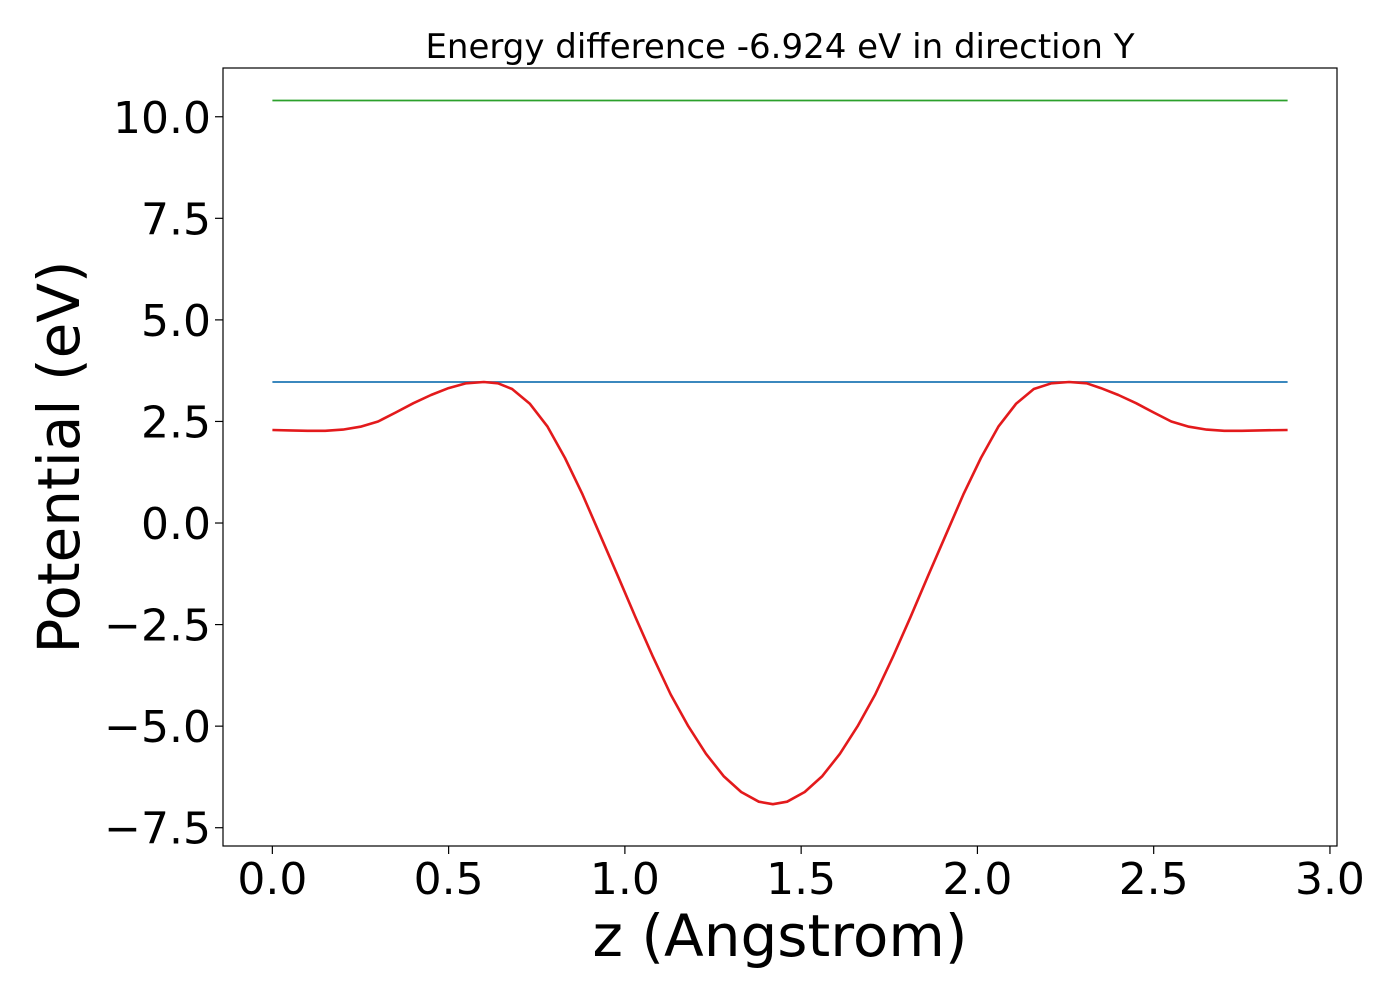 The height and width of the screenshot is (1000, 1400). Describe the element at coordinates (801, 879) in the screenshot. I see `x-tick-label: 1.5` at that location.